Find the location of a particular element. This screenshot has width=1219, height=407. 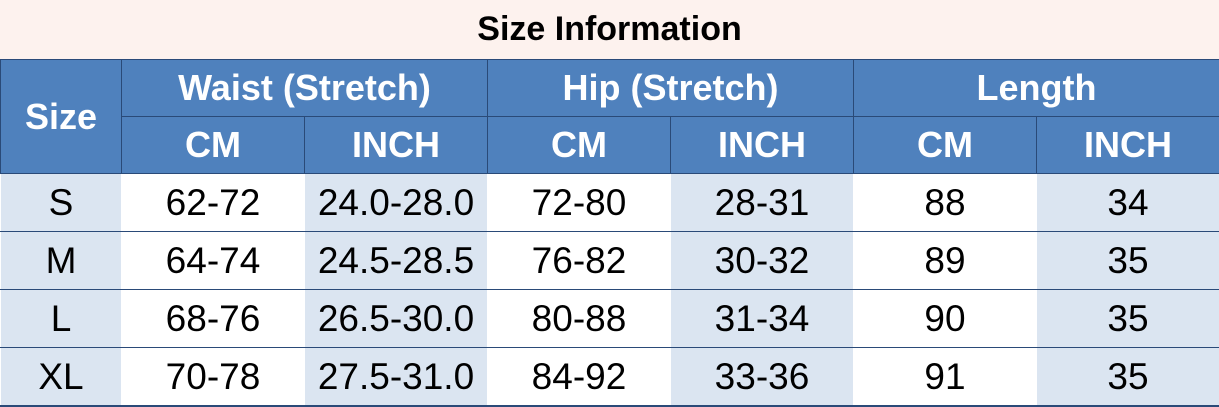

unit-waist-inch: INCH is located at coordinates (396, 145).